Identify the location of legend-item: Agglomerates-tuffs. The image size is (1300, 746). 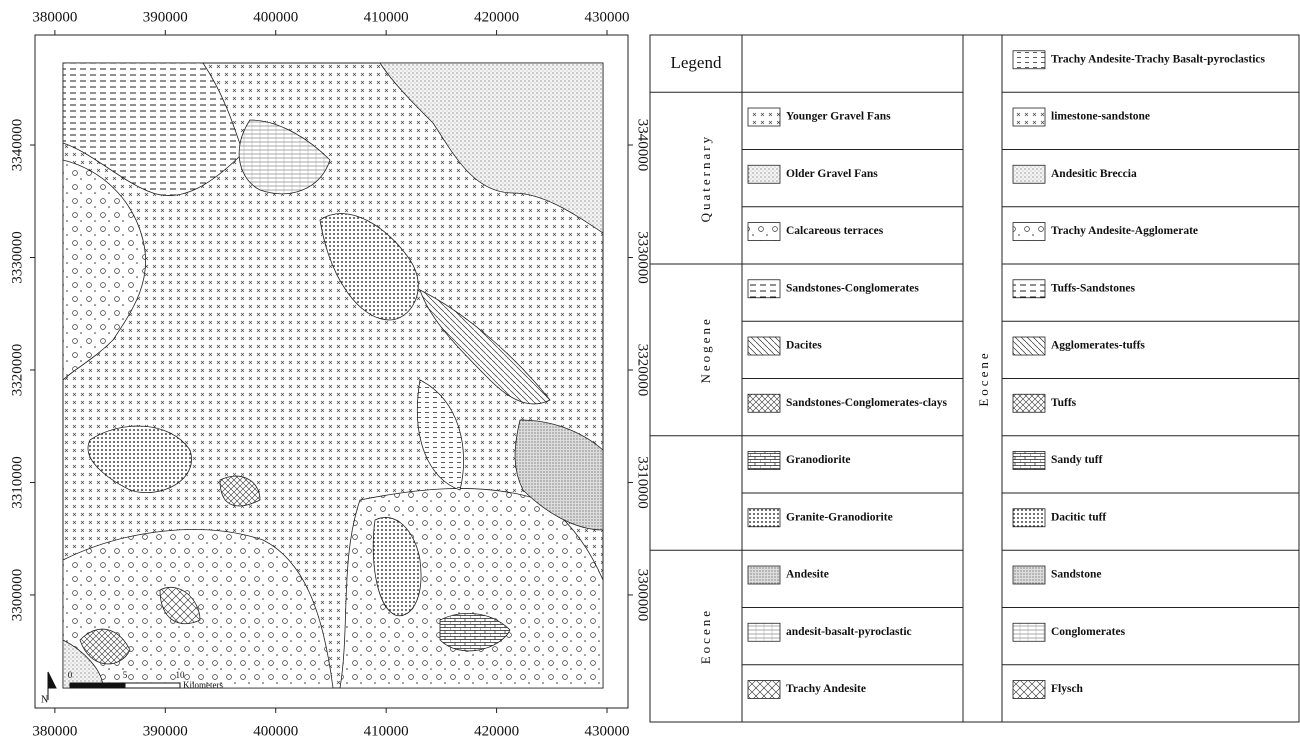
(1098, 346).